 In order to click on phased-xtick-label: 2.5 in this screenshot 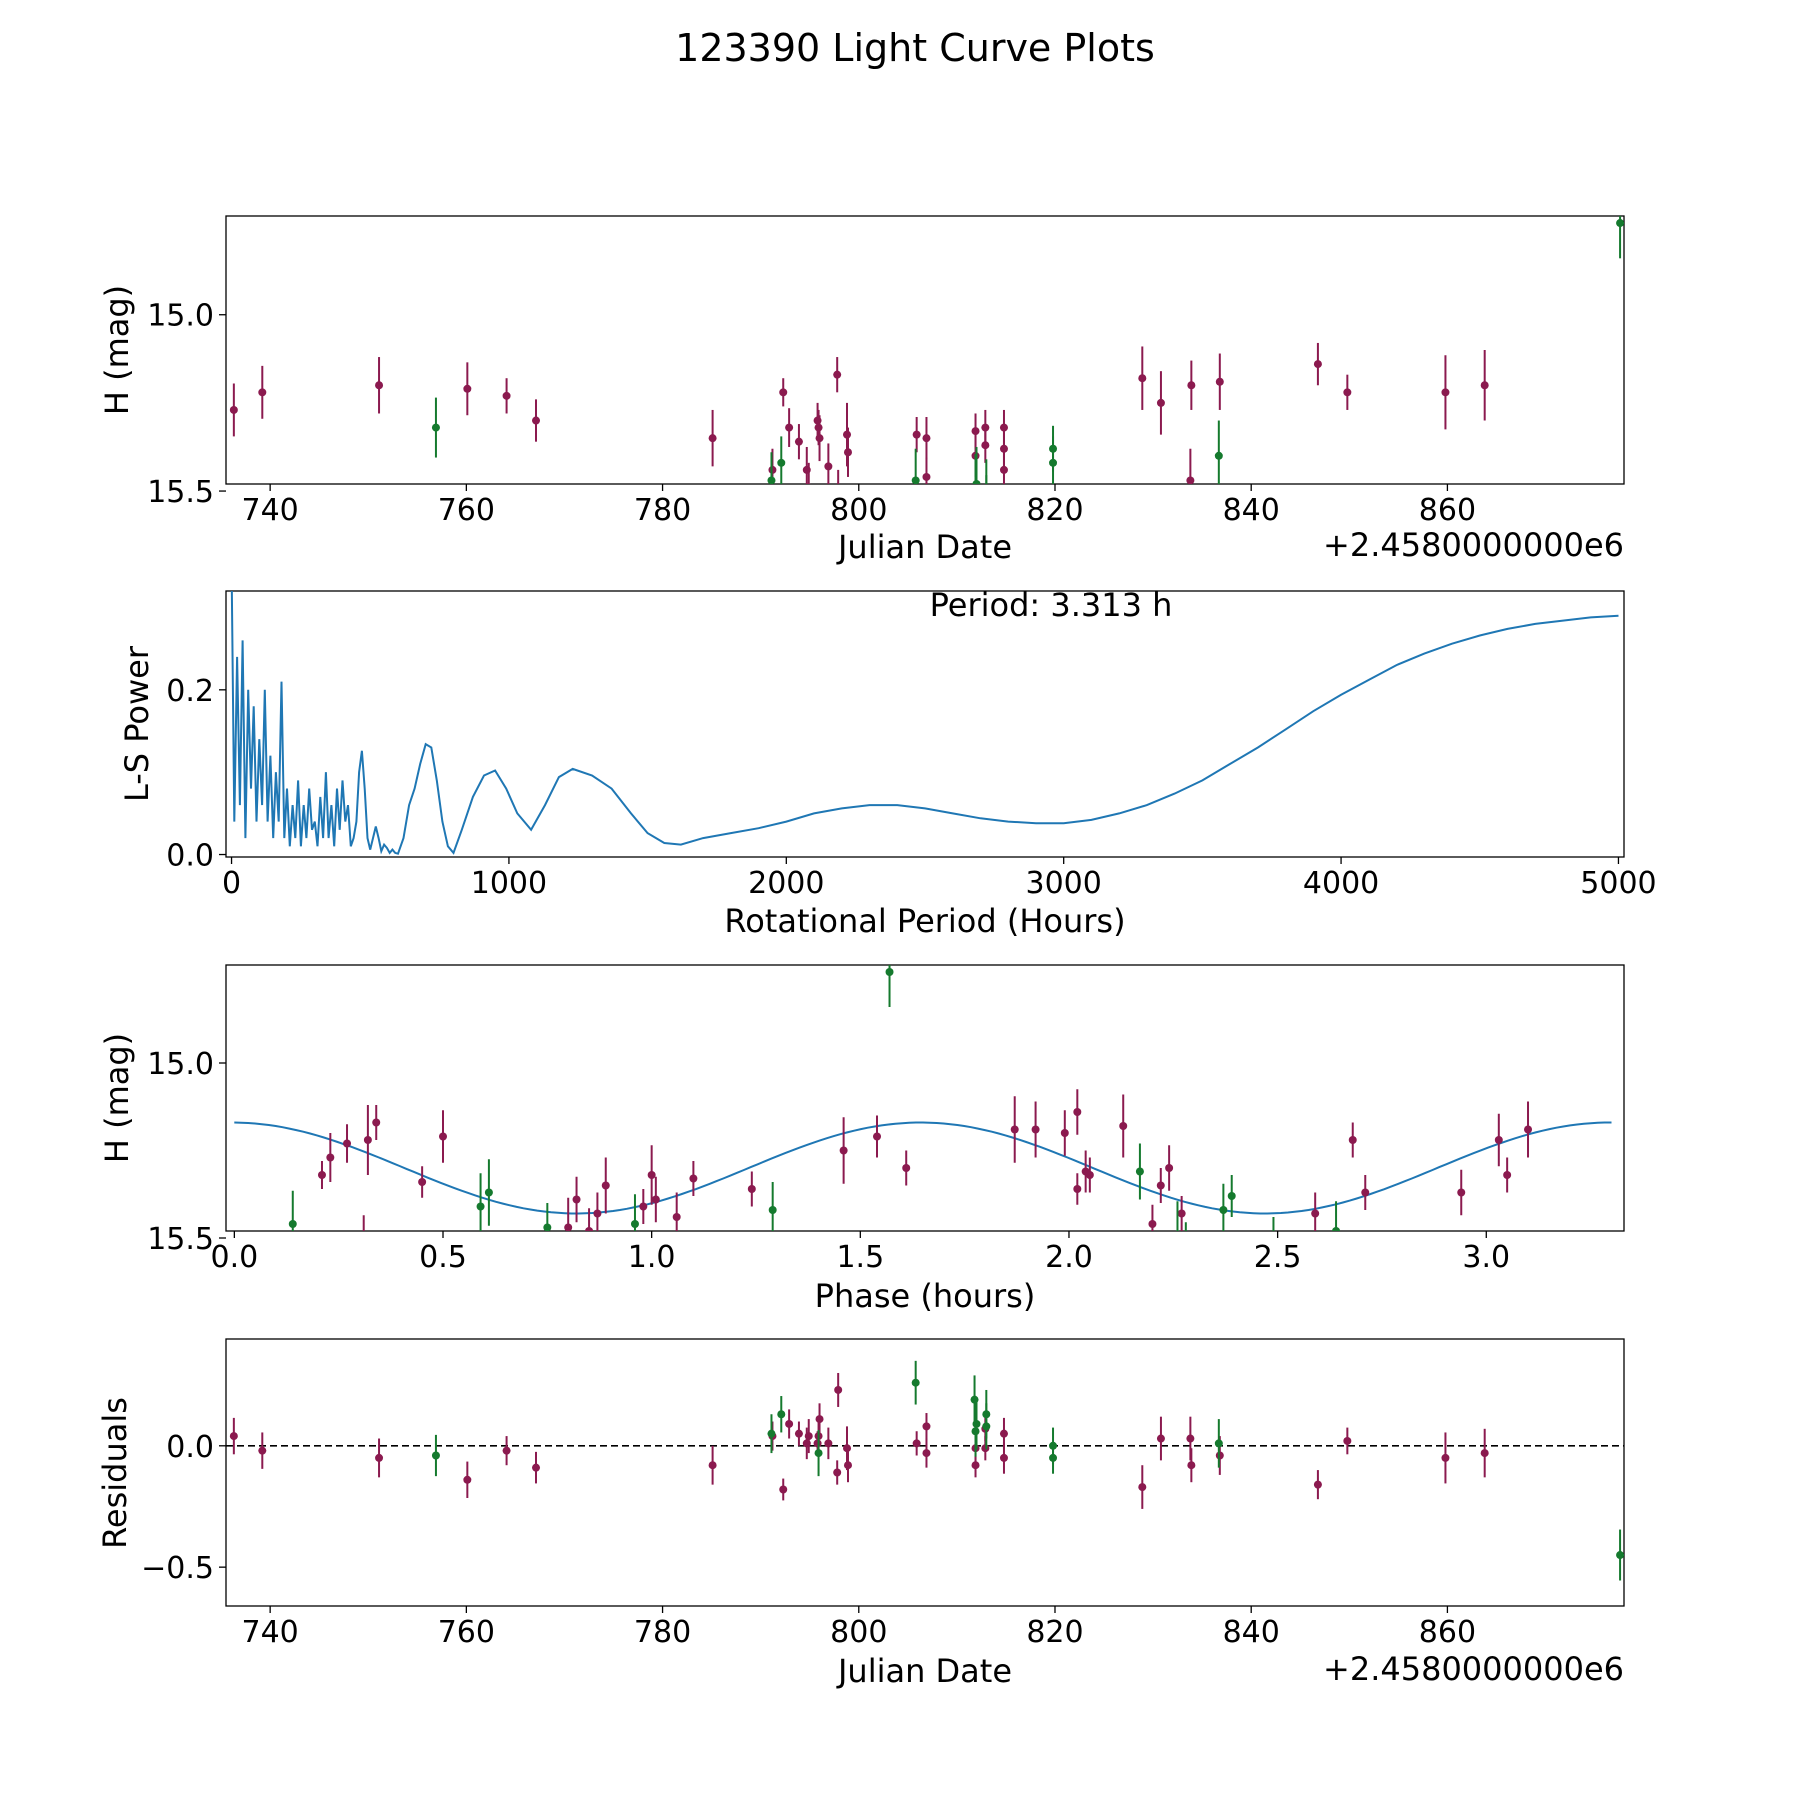, I will do `click(1278, 1257)`.